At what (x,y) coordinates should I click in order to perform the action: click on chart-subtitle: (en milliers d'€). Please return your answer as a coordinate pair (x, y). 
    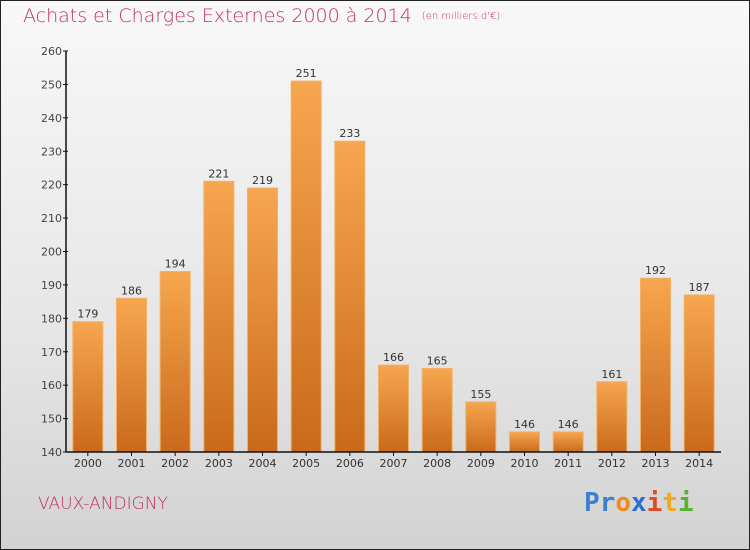
    Looking at the image, I should click on (461, 16).